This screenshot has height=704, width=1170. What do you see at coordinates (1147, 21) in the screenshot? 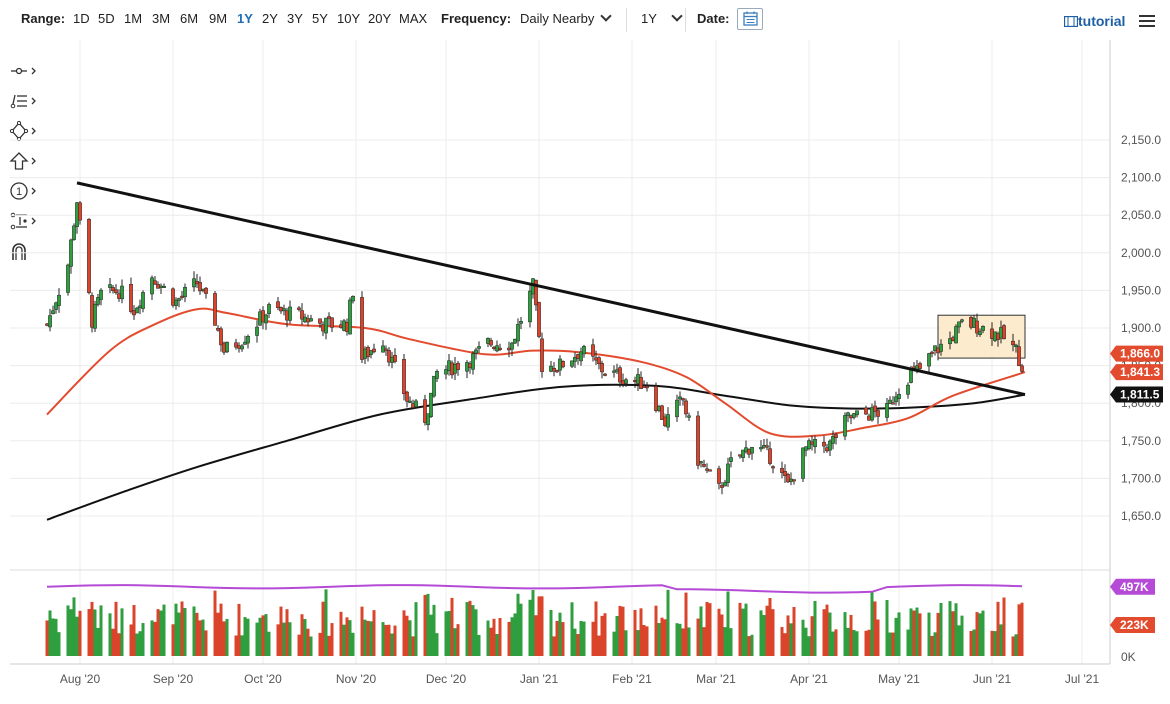
I see `hamburger-menu-icon` at bounding box center [1147, 21].